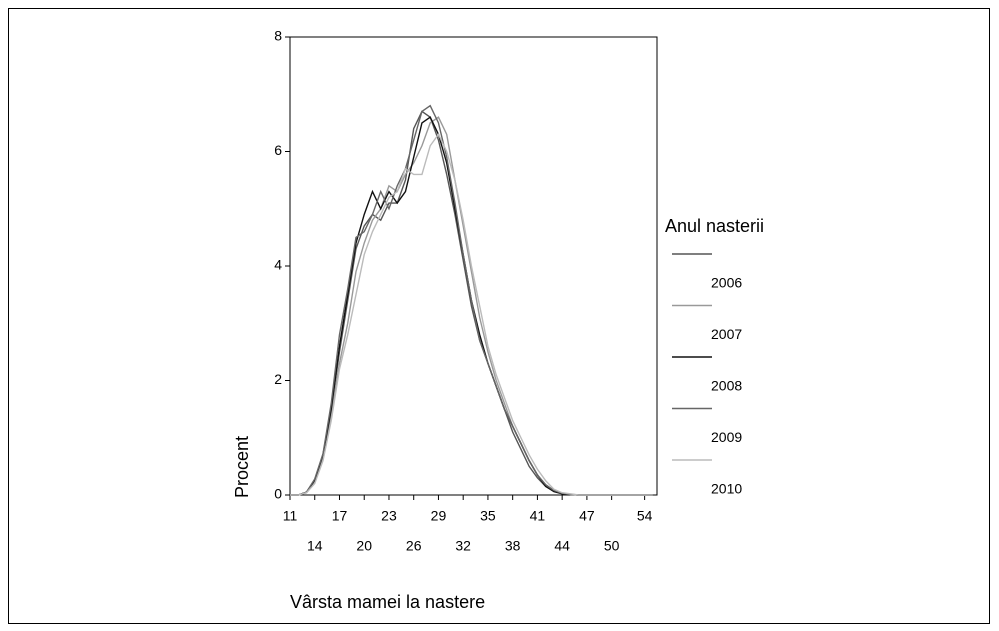  I want to click on legend-label: 2008, so click(726, 386).